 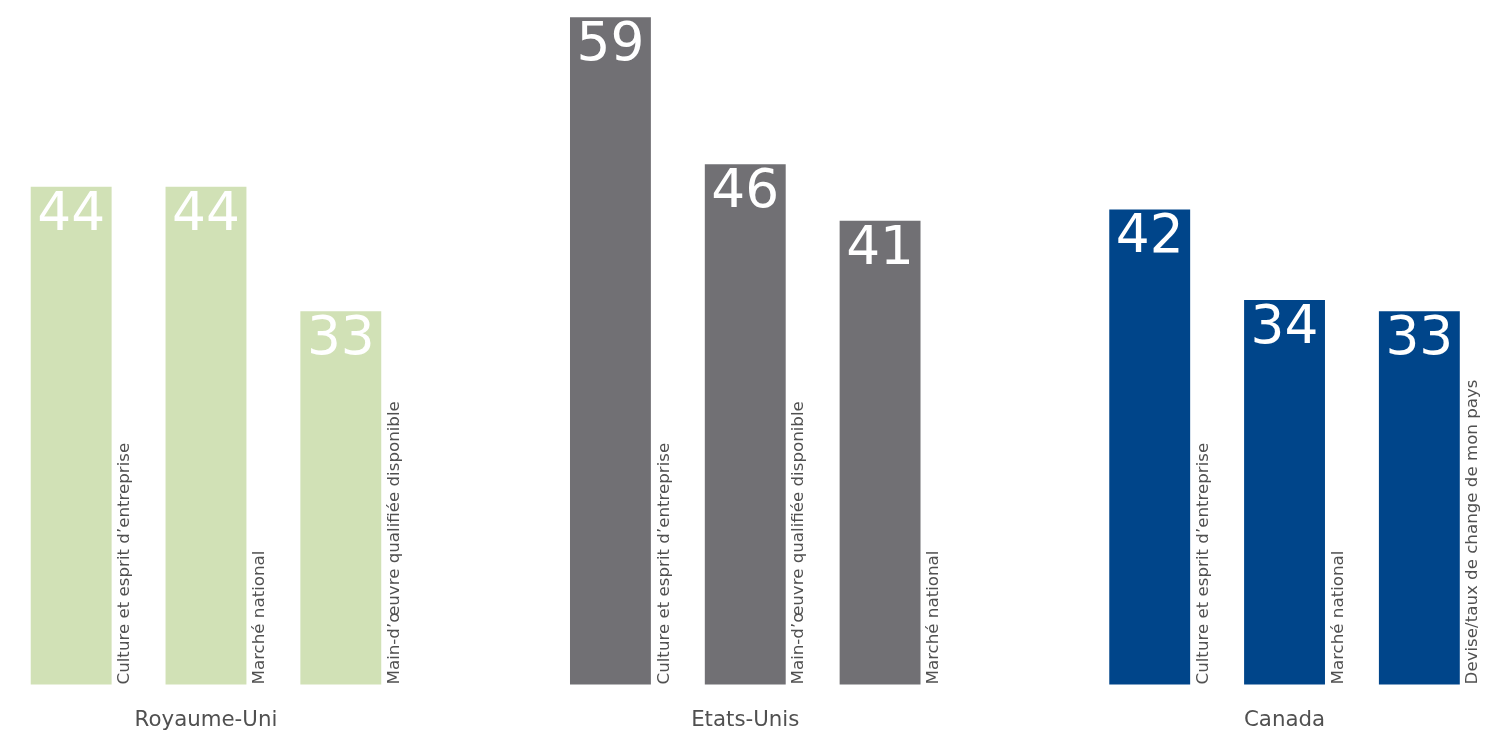 What do you see at coordinates (1284, 719) in the screenshot?
I see `text: Canada` at bounding box center [1284, 719].